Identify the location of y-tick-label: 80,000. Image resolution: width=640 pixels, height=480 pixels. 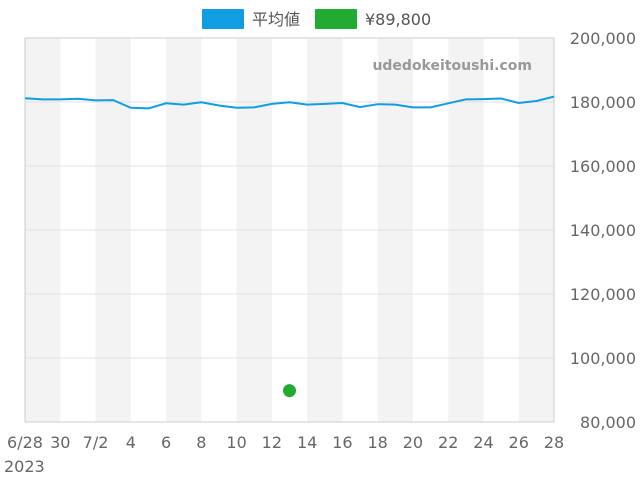
(608, 422).